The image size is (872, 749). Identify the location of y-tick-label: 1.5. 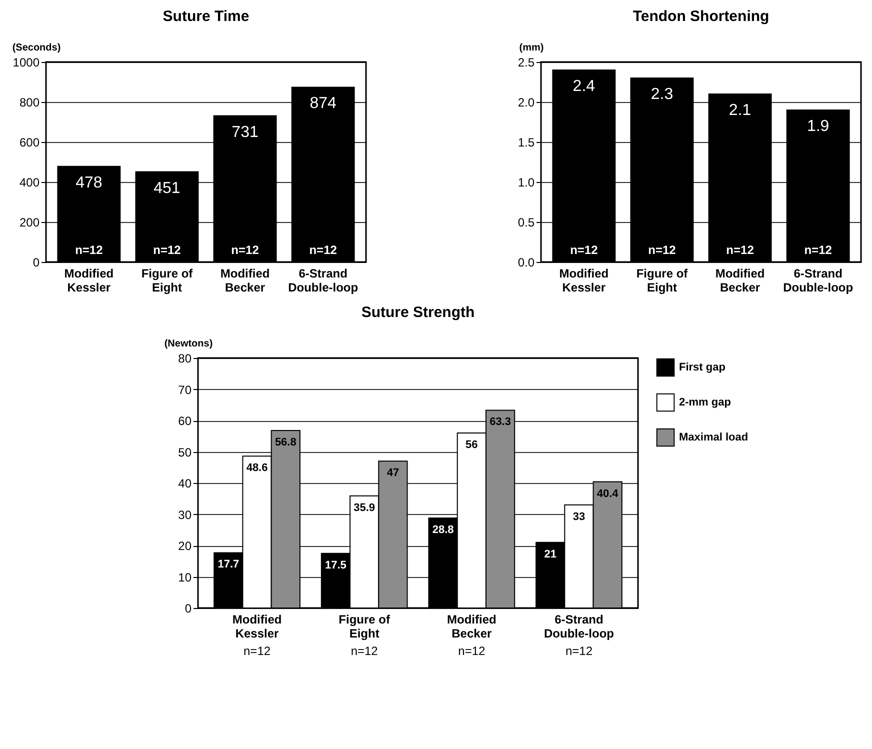
(526, 143).